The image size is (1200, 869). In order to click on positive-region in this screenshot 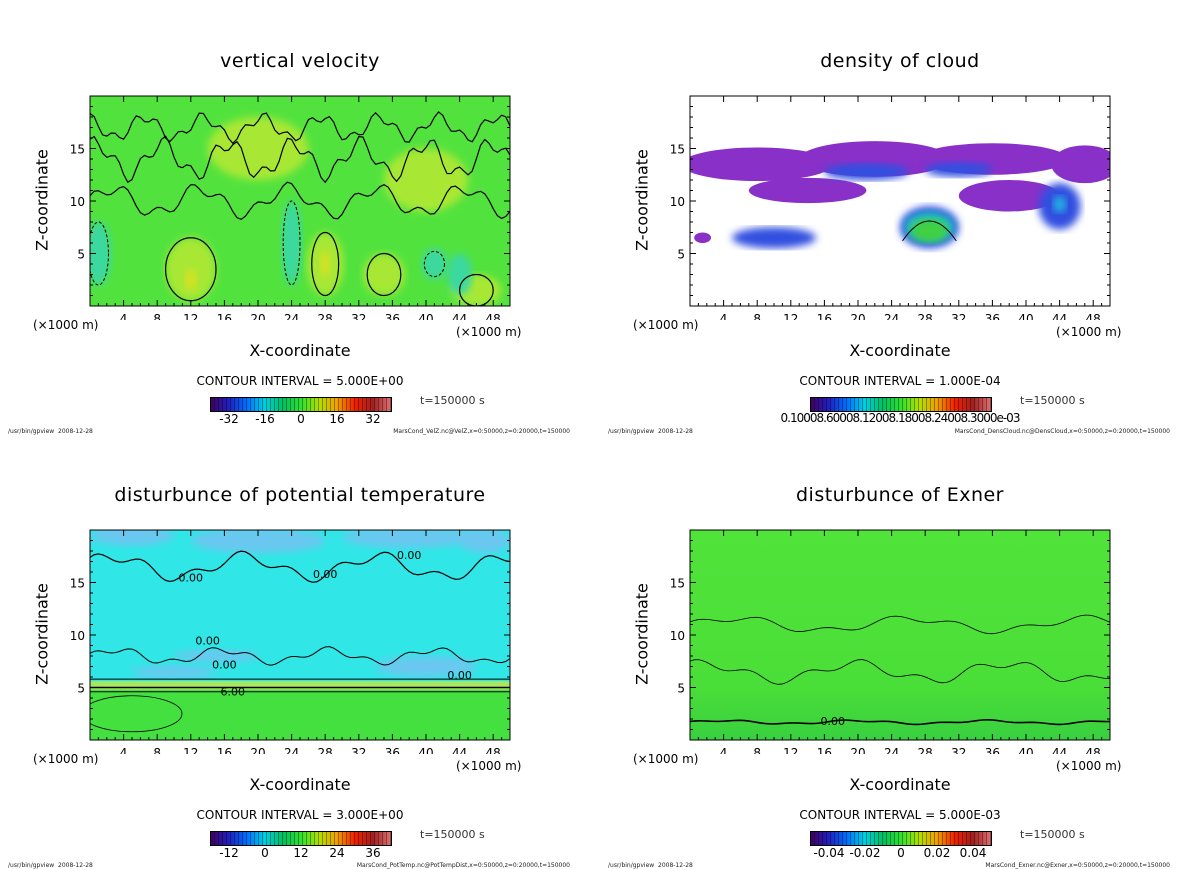, I will do `click(384, 274)`.